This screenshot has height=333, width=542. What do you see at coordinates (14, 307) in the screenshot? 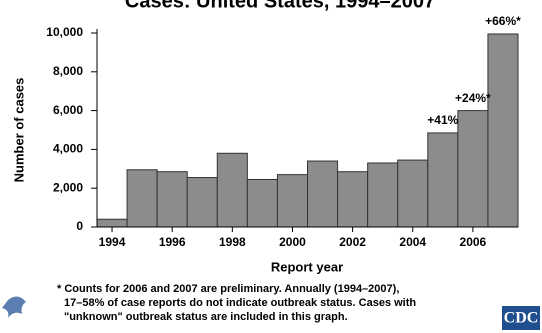
I see `hhs-logo` at bounding box center [14, 307].